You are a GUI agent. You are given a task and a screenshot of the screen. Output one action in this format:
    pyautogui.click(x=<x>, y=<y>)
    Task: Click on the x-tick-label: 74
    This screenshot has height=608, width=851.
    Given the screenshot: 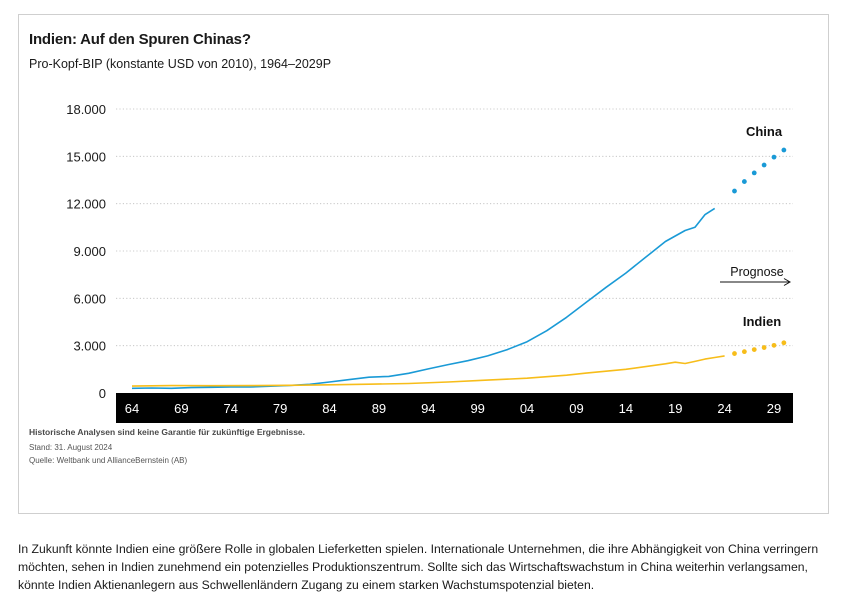 What is the action you would take?
    pyautogui.click(x=231, y=408)
    